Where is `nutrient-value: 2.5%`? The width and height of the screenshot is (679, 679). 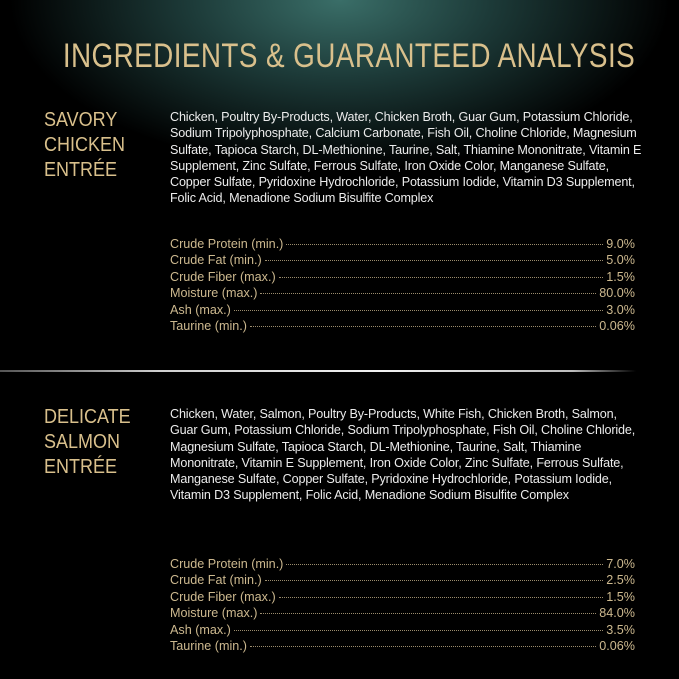 nutrient-value: 2.5% is located at coordinates (620, 580).